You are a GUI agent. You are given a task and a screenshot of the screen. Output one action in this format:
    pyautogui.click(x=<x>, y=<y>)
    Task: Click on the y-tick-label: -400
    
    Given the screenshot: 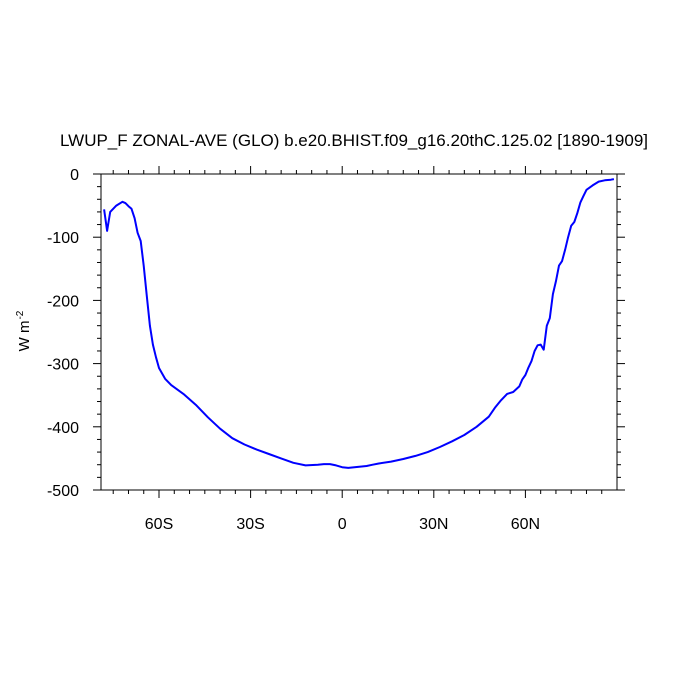 What is the action you would take?
    pyautogui.click(x=63, y=428)
    